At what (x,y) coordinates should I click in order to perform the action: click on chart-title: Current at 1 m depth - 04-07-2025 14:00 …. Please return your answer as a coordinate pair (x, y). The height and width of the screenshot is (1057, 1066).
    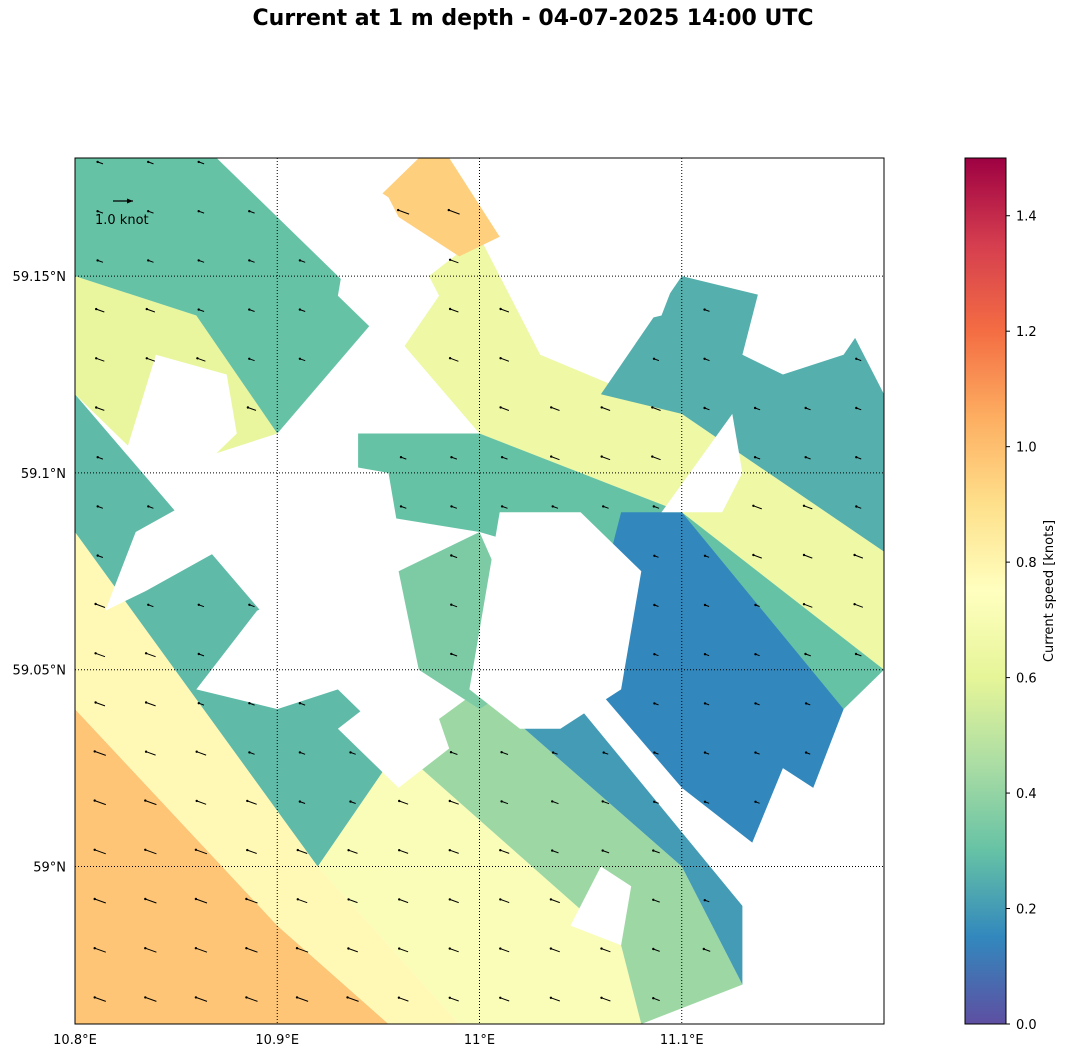
    Looking at the image, I should click on (533, 18).